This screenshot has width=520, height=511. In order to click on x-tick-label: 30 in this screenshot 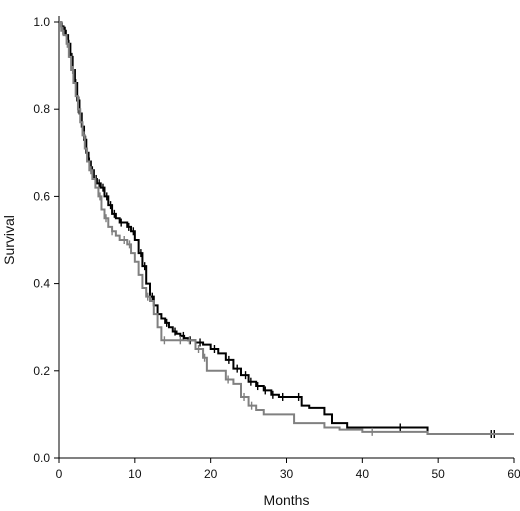, I will do `click(287, 474)`.